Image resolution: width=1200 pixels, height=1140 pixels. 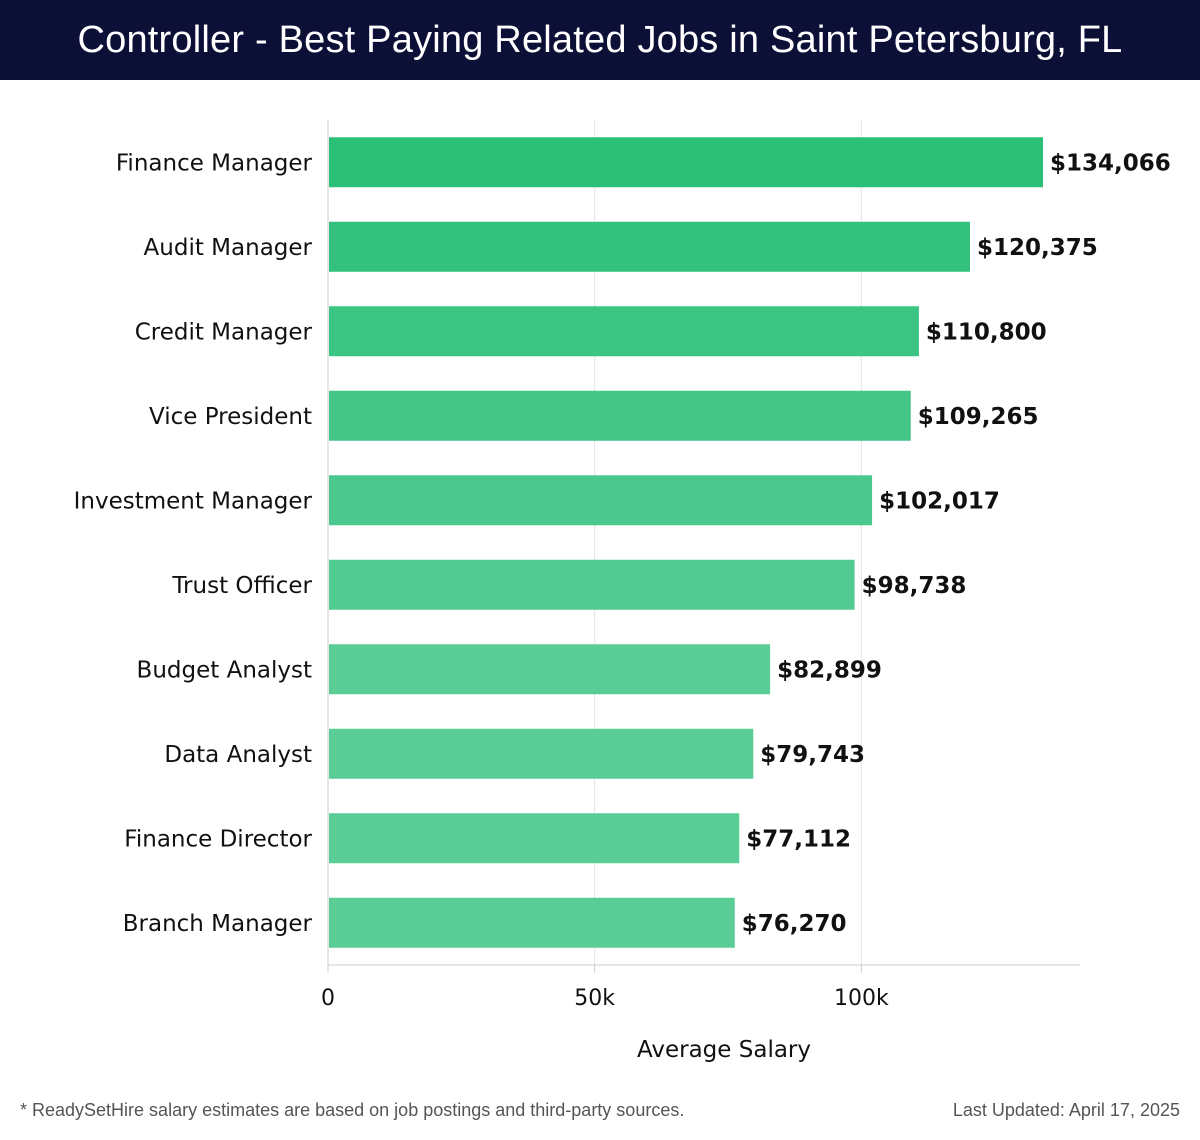 What do you see at coordinates (1037, 248) in the screenshot?
I see `value-label: $120,375` at bounding box center [1037, 248].